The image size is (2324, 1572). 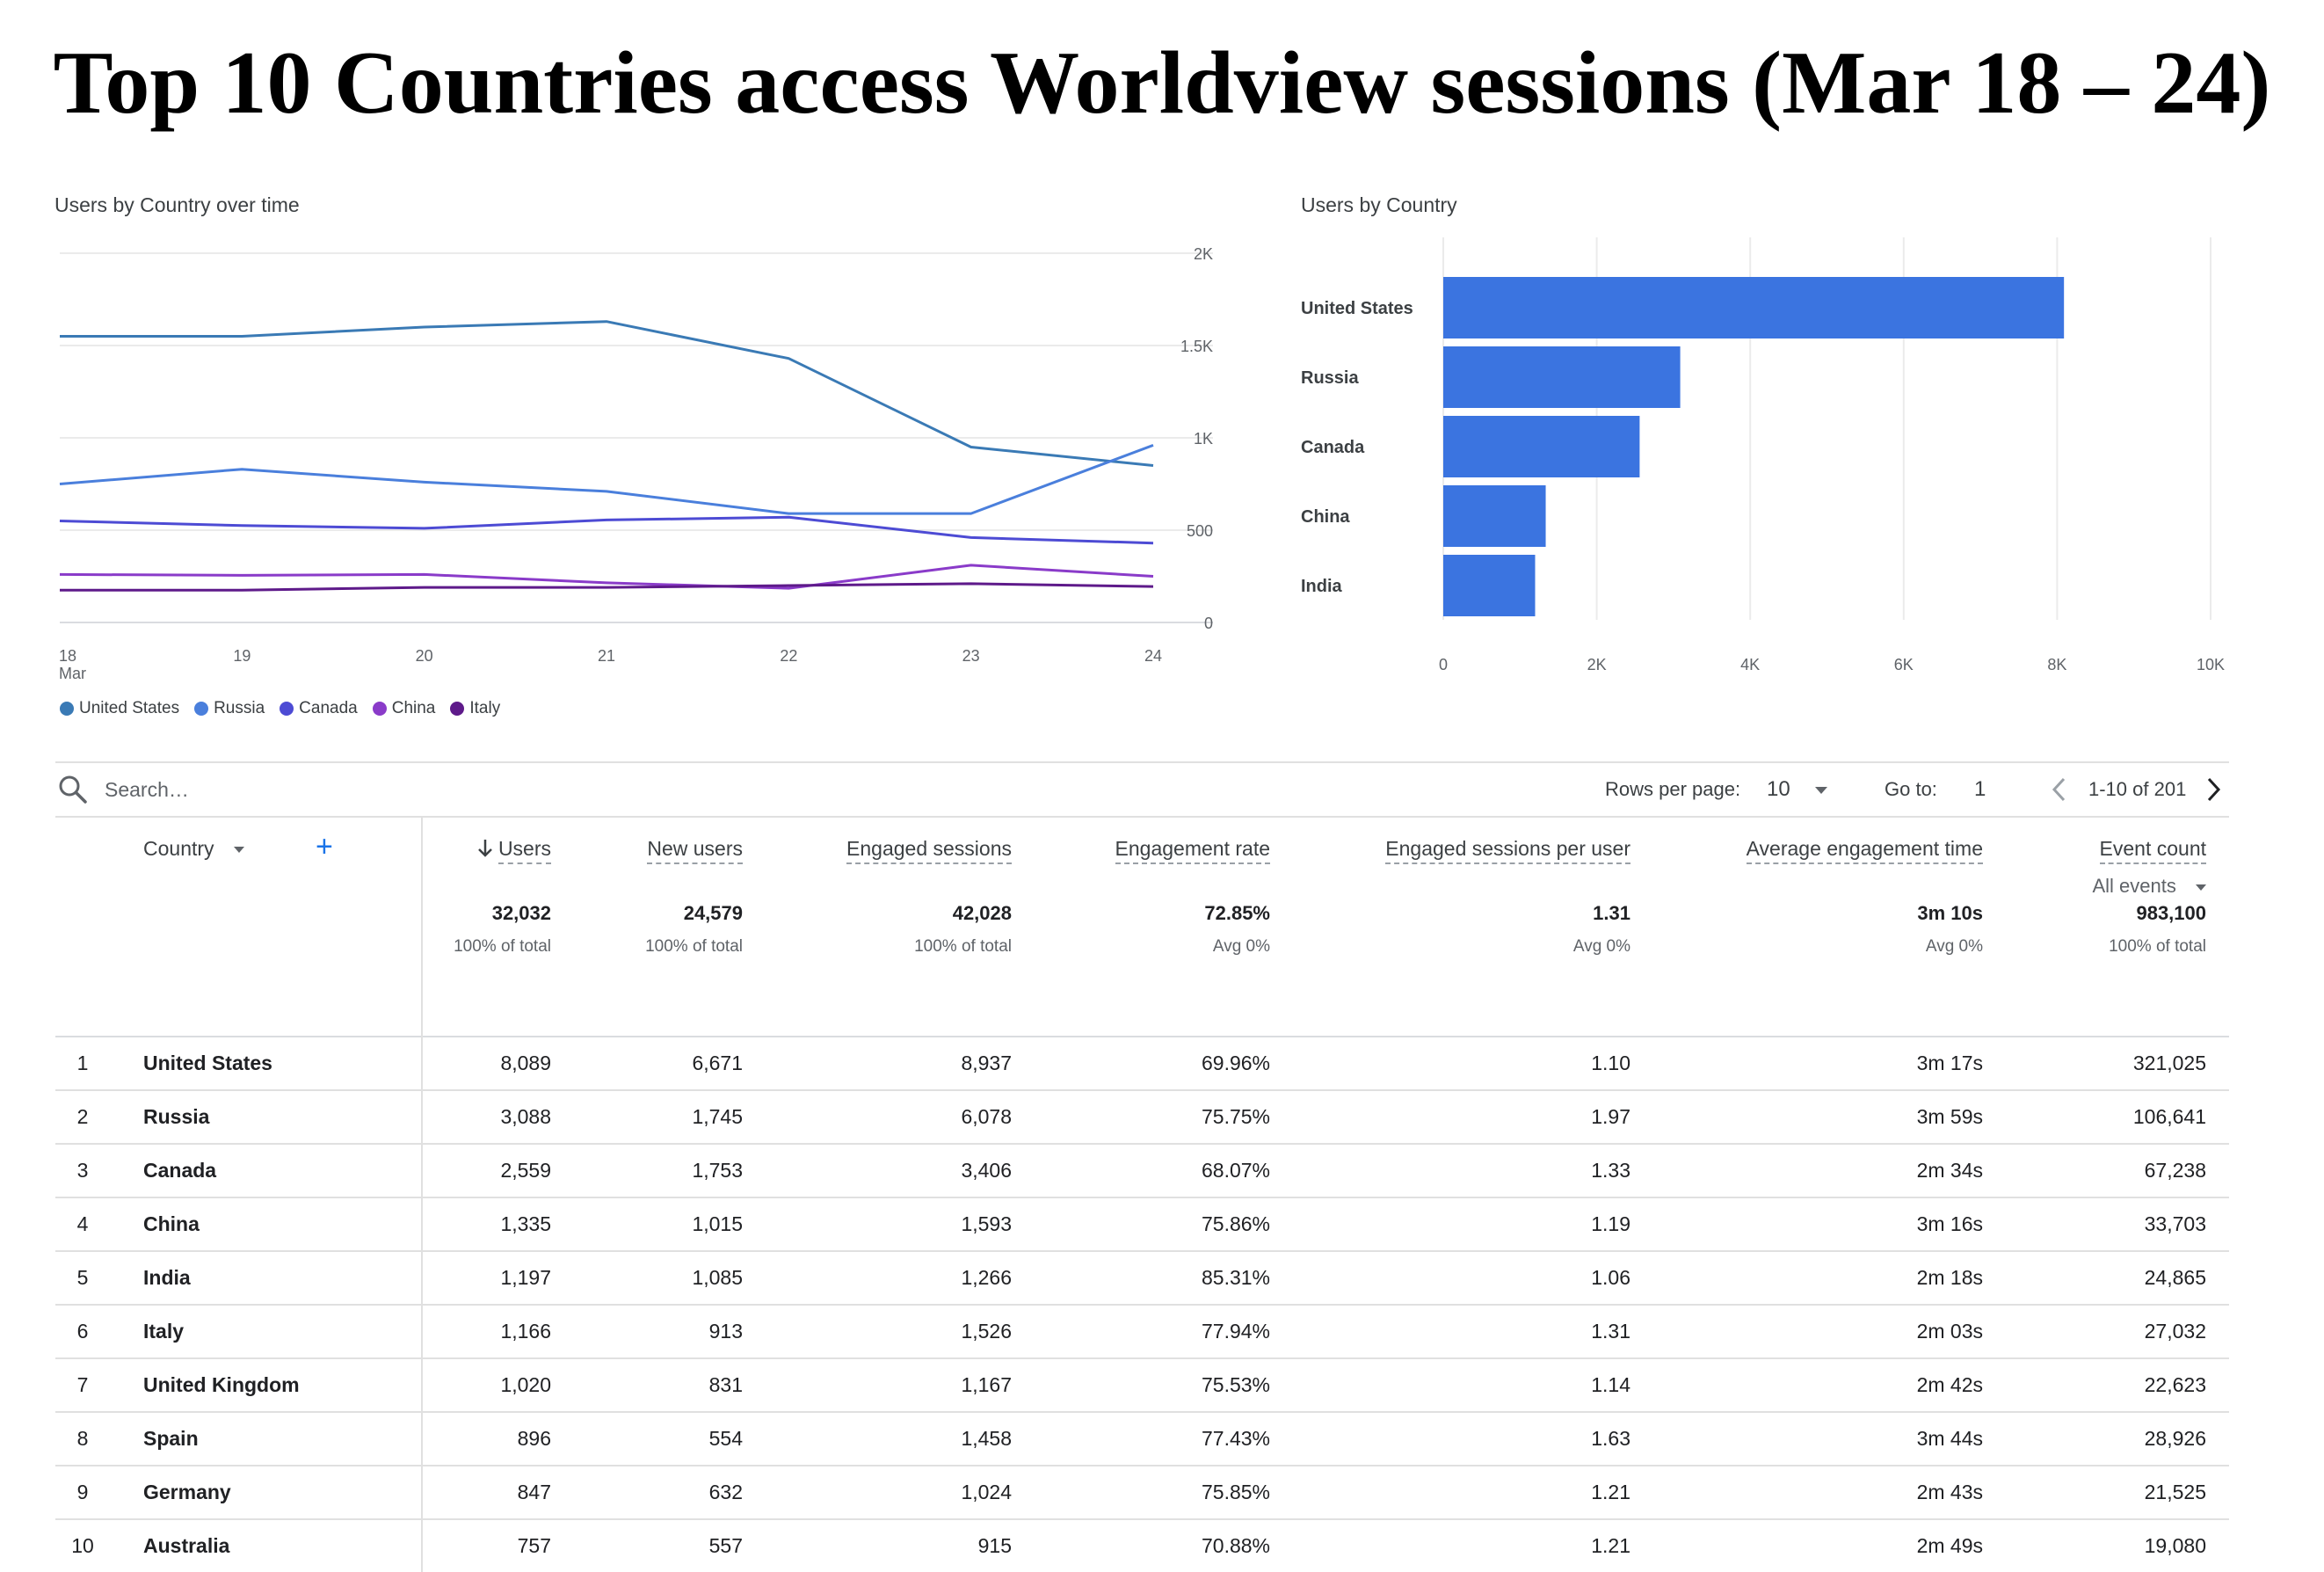 What do you see at coordinates (1208, 623) in the screenshot?
I see `y-tick-label: 0` at bounding box center [1208, 623].